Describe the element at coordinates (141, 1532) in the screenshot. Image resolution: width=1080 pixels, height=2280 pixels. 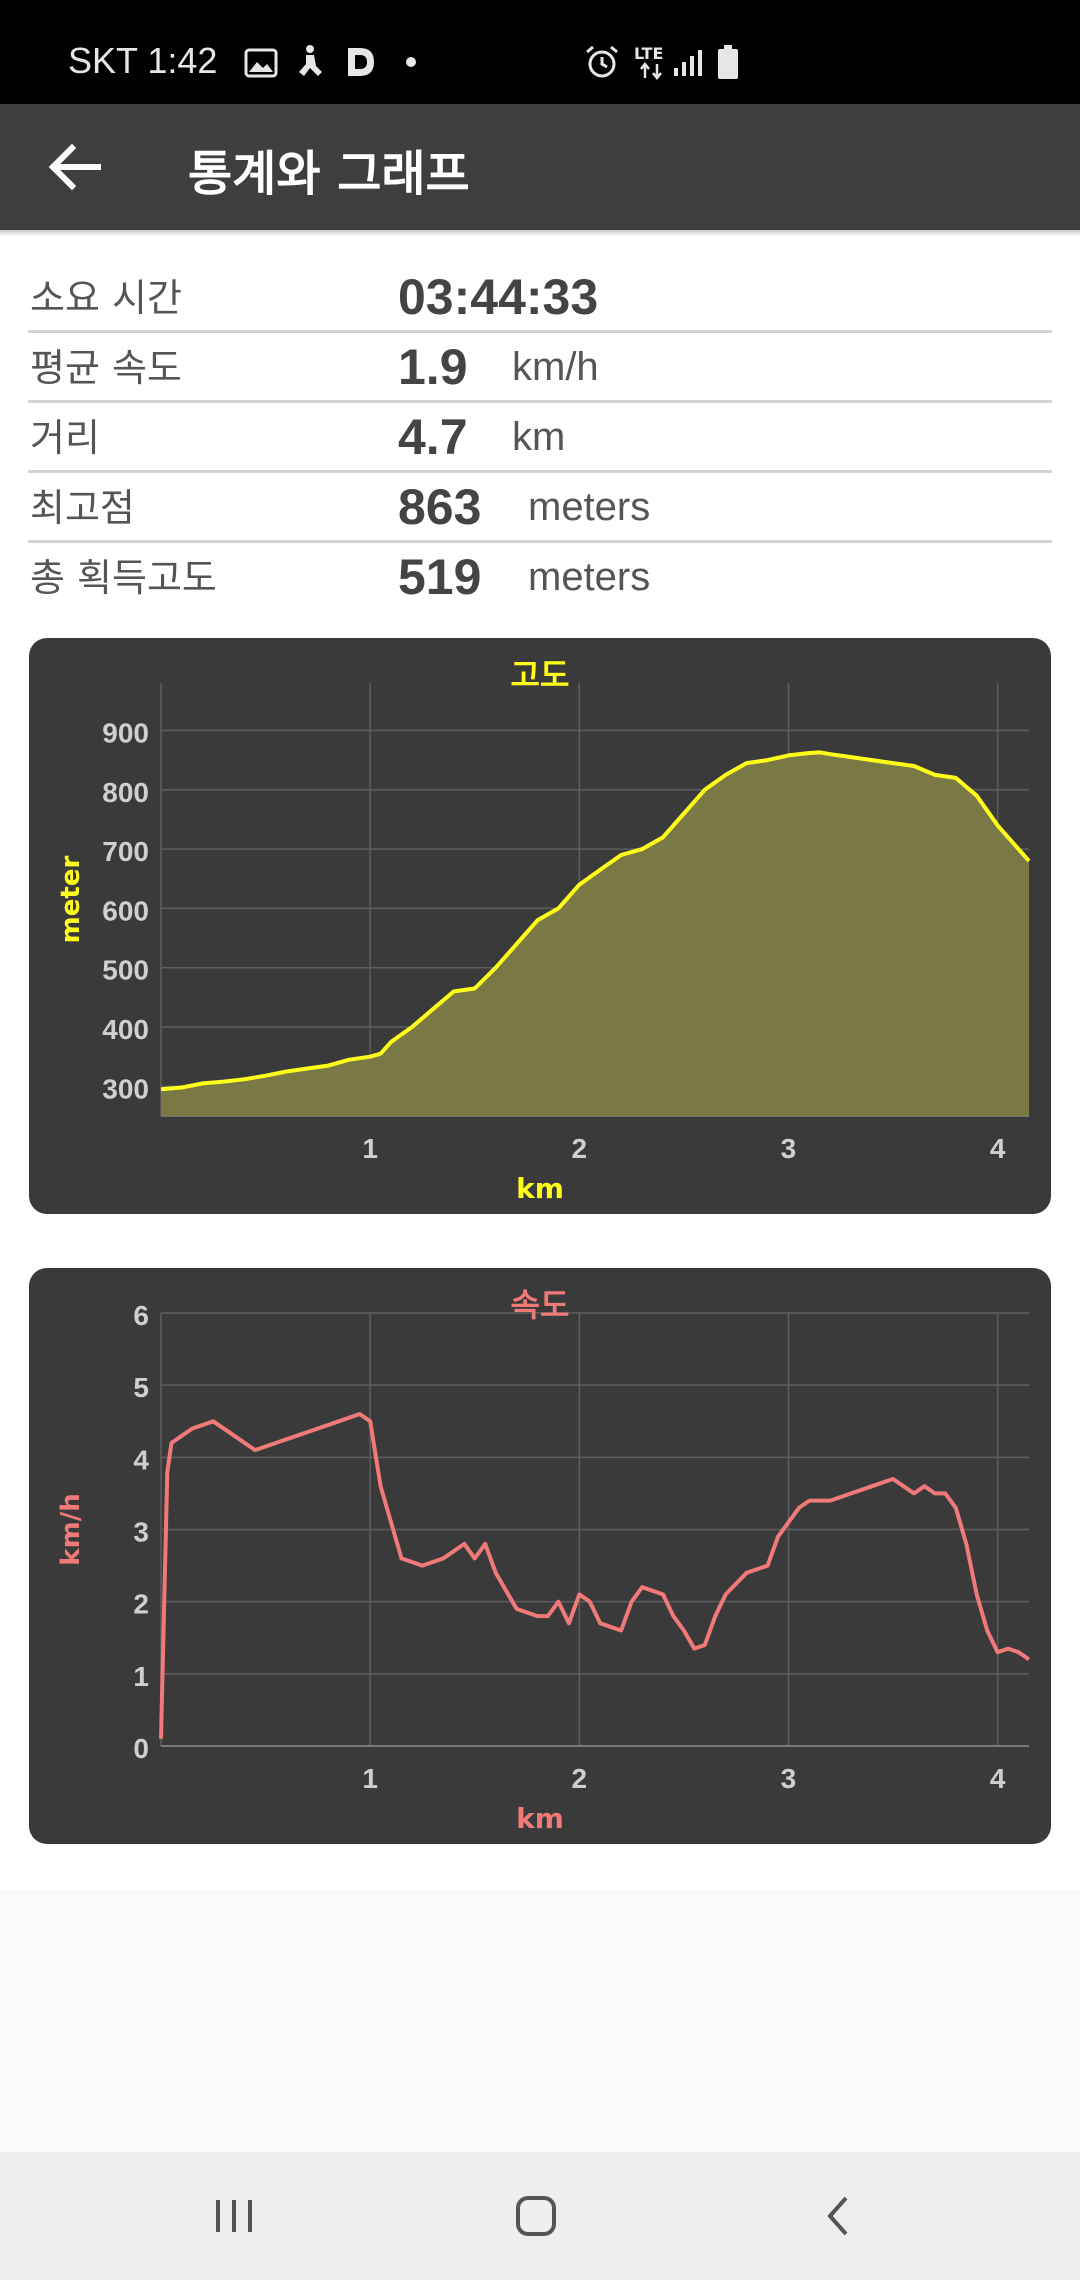
I see `y-tick-label: 3` at that location.